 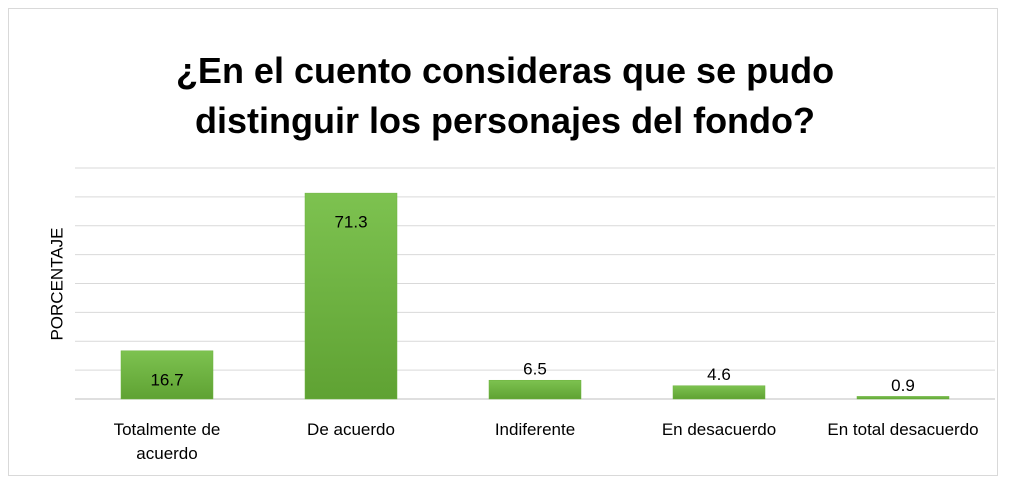 What do you see at coordinates (351, 429) in the screenshot?
I see `x-tick-label: De acuerdo` at bounding box center [351, 429].